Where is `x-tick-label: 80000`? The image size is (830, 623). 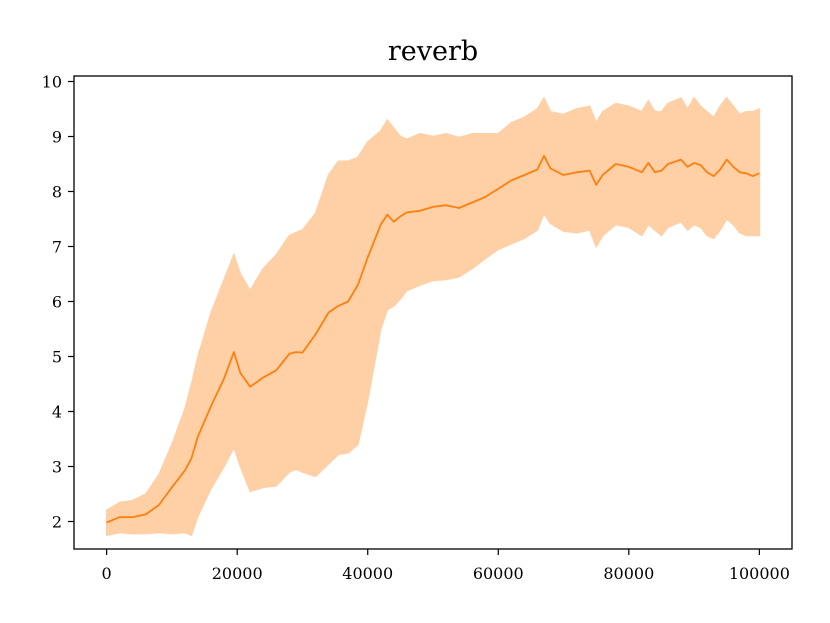
x-tick-label: 80000 is located at coordinates (628, 573).